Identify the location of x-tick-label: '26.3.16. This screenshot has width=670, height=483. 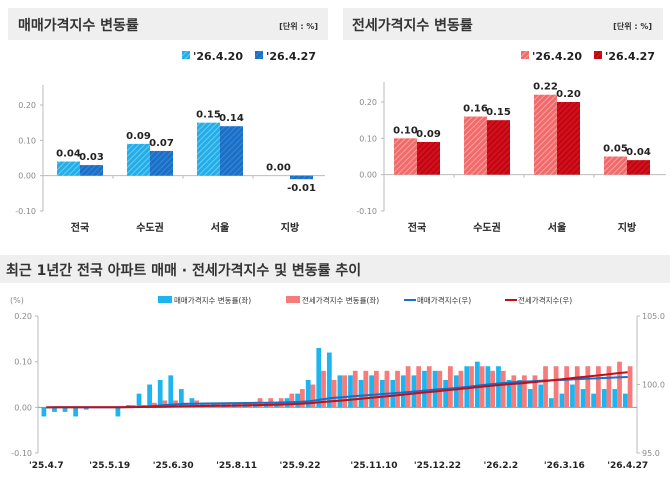
(564, 466).